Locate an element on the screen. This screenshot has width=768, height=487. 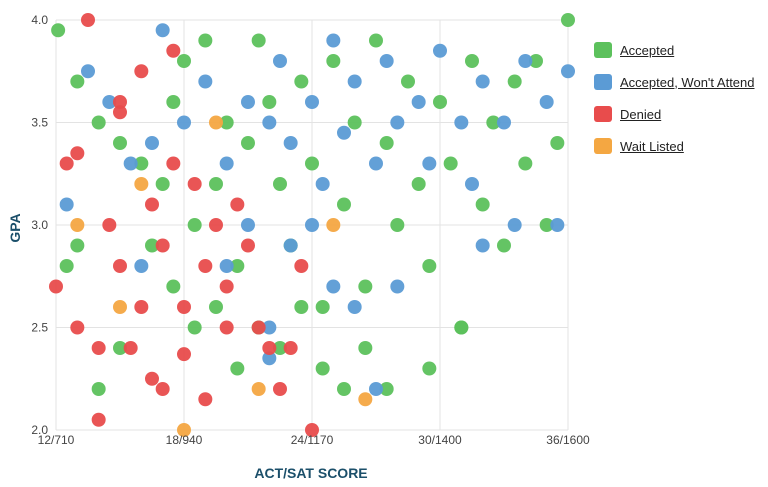
legend-item-accepted: Accepted is located at coordinates (674, 50).